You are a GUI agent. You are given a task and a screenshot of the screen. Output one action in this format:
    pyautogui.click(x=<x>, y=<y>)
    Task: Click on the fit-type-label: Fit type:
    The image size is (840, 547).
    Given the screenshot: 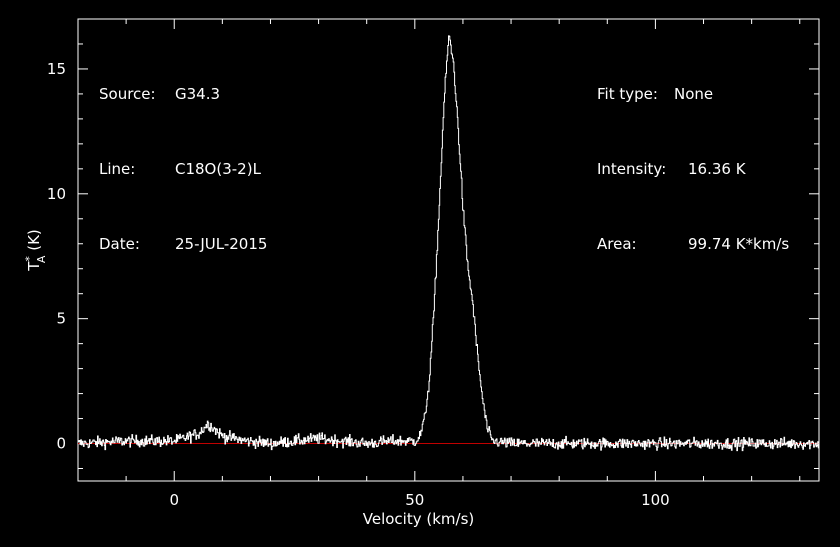 What is the action you would take?
    pyautogui.click(x=627, y=94)
    